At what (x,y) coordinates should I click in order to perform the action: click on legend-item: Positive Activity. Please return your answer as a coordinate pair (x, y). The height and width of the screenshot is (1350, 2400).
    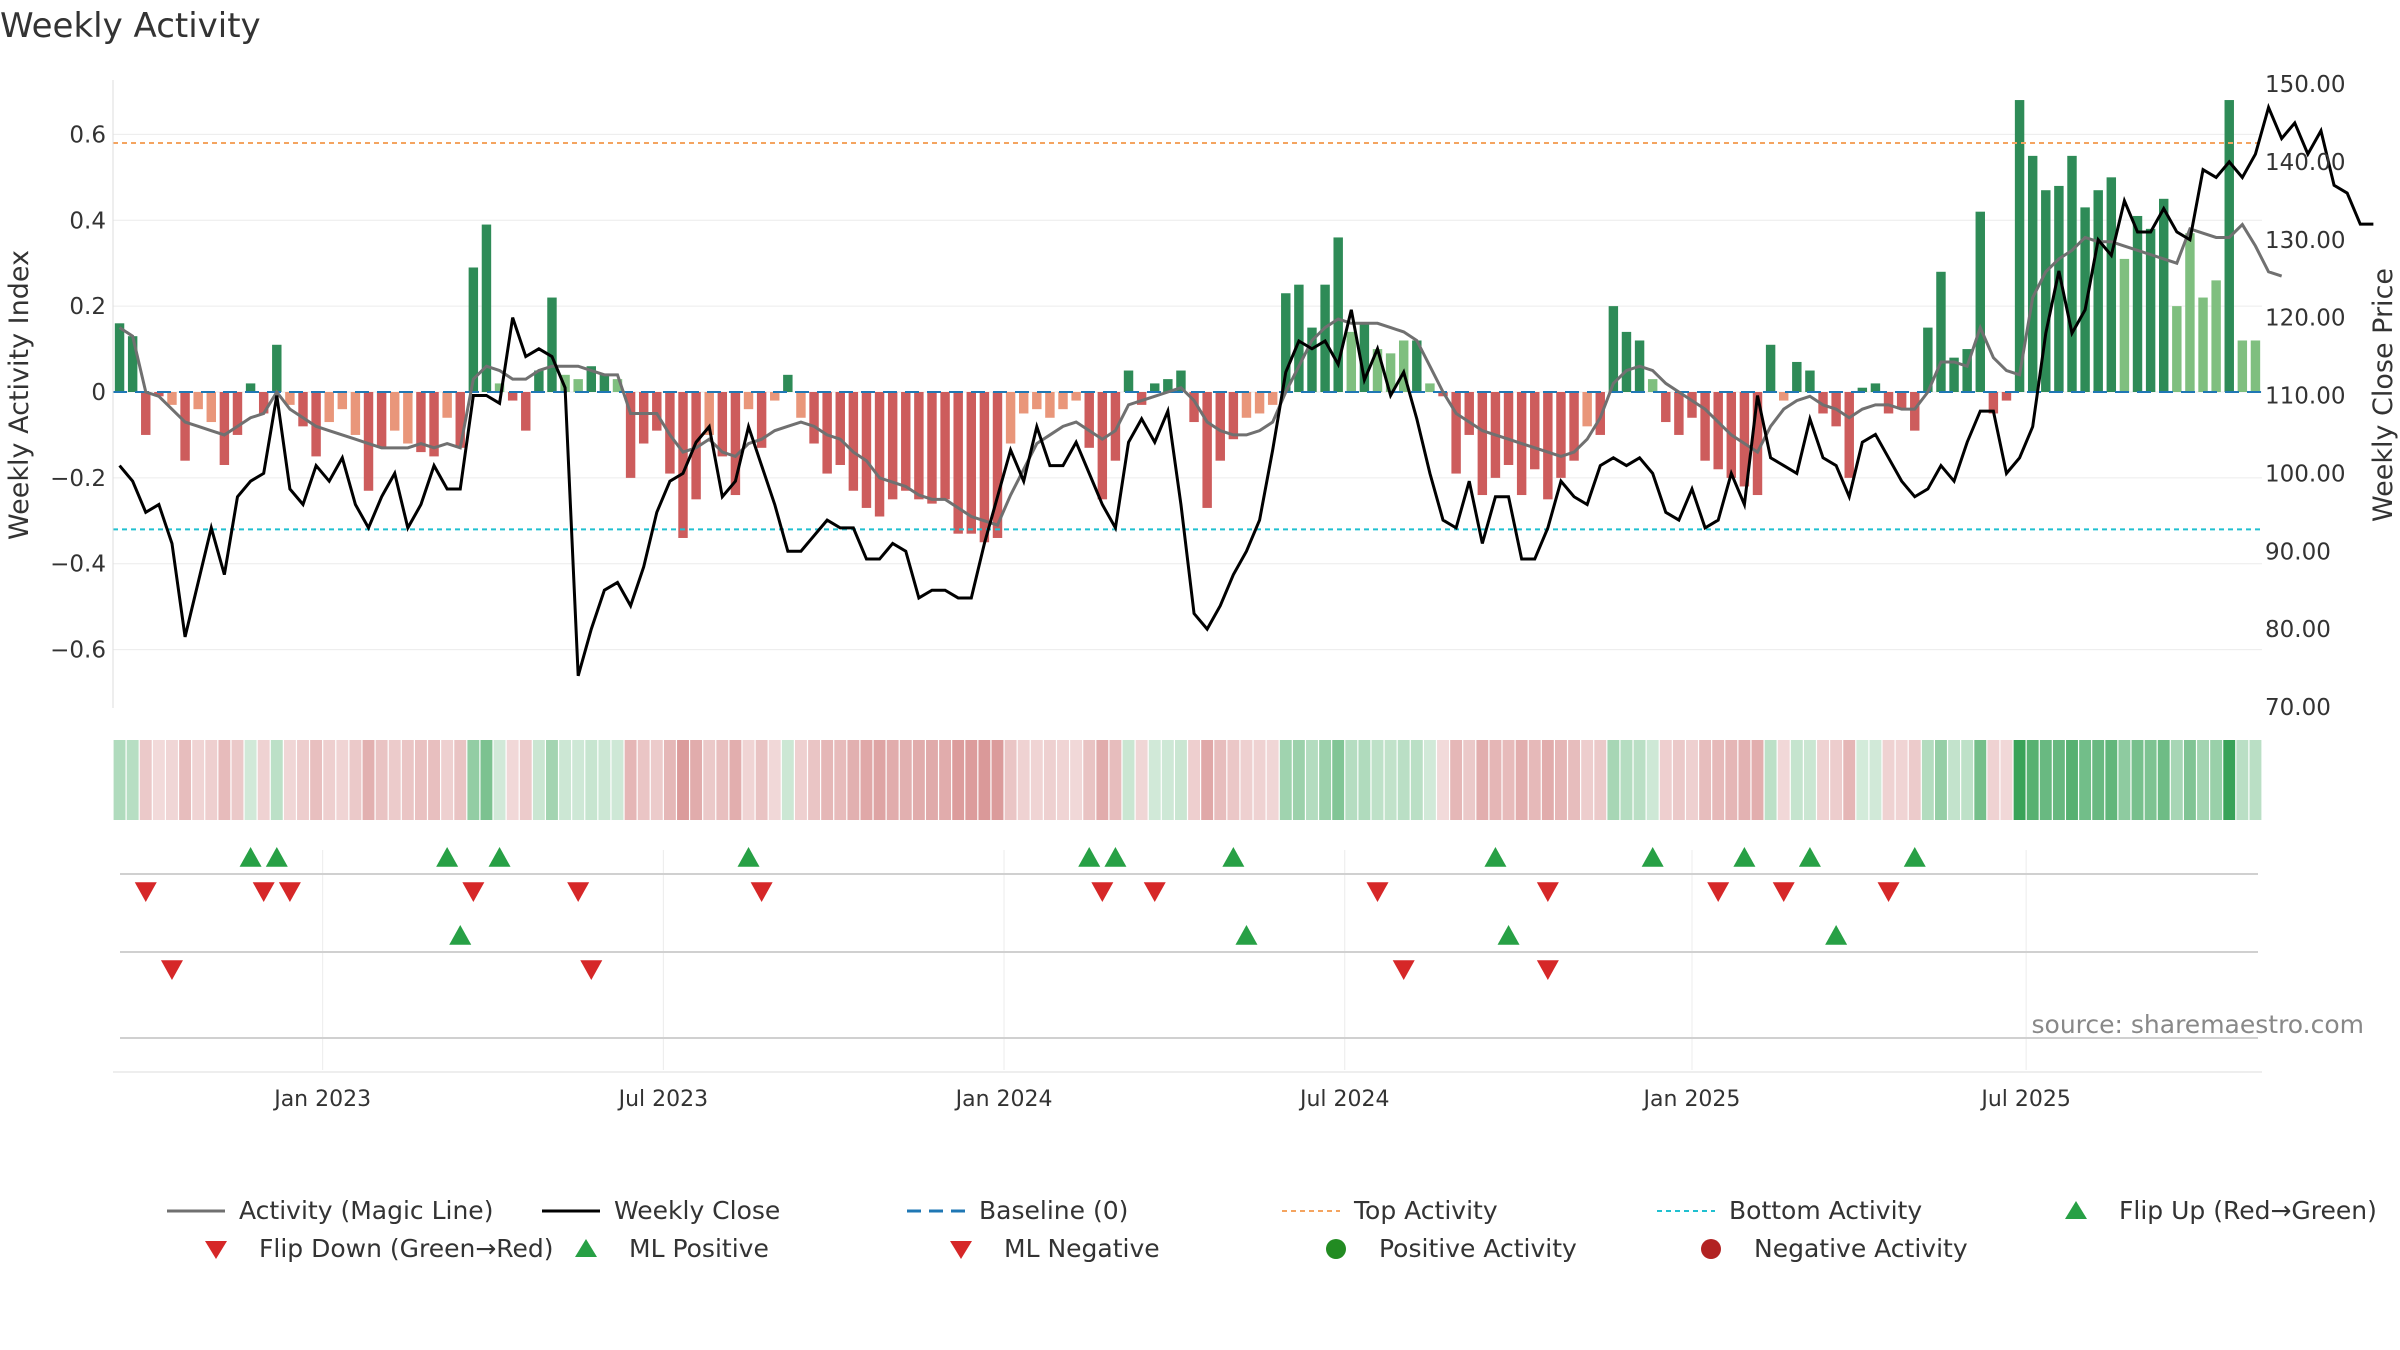
    Looking at the image, I should click on (1441, 1248).